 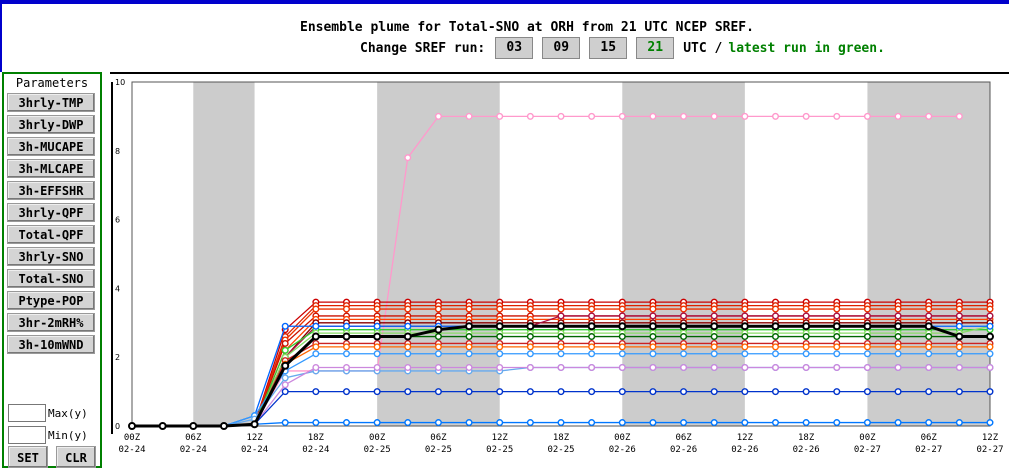 I want to click on night-band, so click(x=683, y=254).